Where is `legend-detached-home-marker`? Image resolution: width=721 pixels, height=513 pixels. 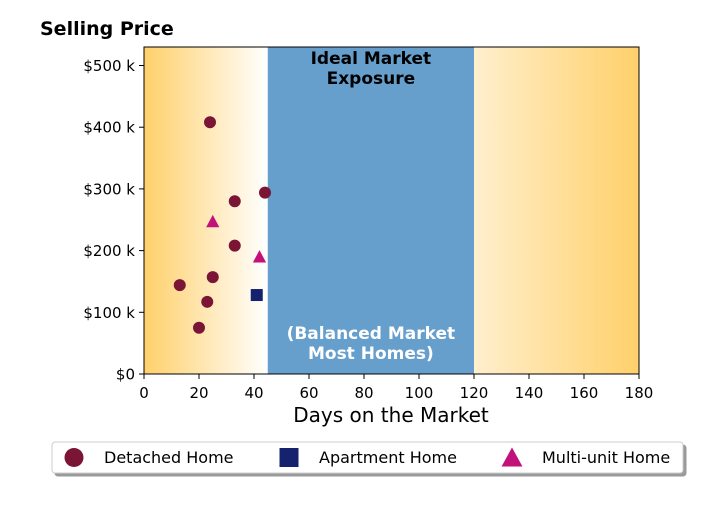 legend-detached-home-marker is located at coordinates (74, 457).